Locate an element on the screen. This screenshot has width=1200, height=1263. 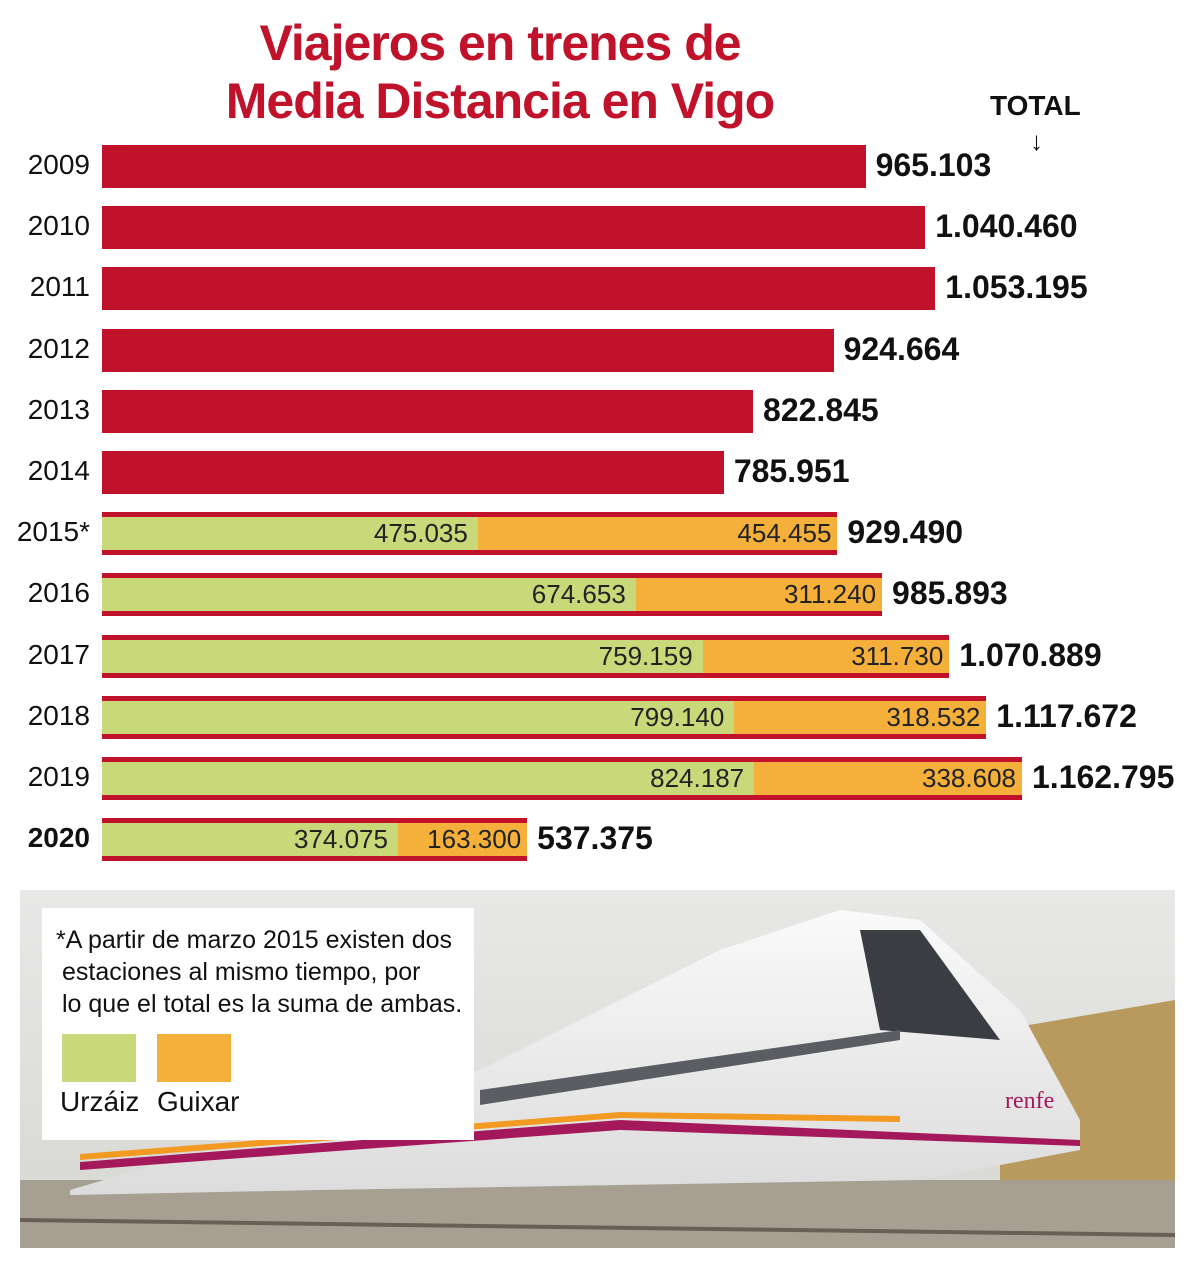
year-label: 2013 is located at coordinates (58, 409).